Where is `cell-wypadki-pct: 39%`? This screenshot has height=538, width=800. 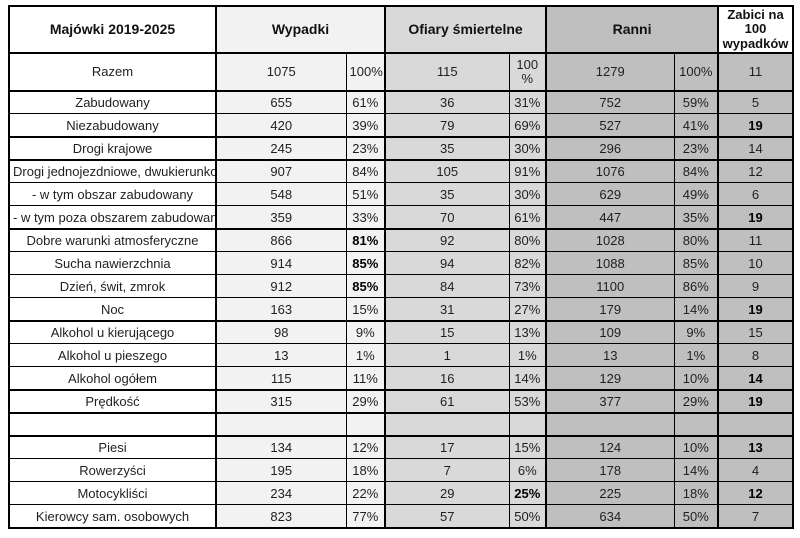
cell-wypadki-pct: 39% is located at coordinates (365, 125).